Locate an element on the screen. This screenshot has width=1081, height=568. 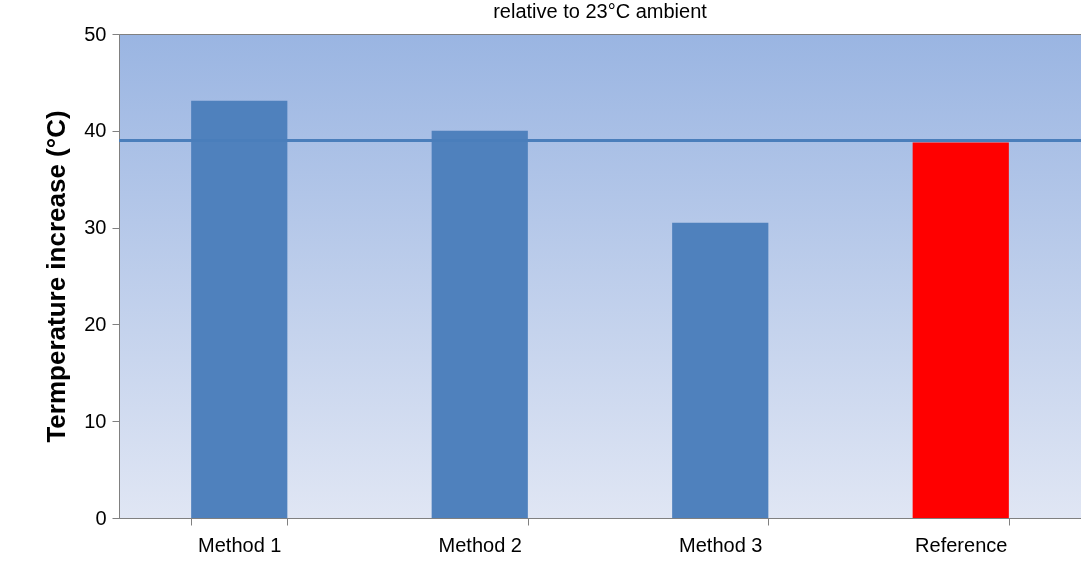
y-tick-label: 10 is located at coordinates (95, 420).